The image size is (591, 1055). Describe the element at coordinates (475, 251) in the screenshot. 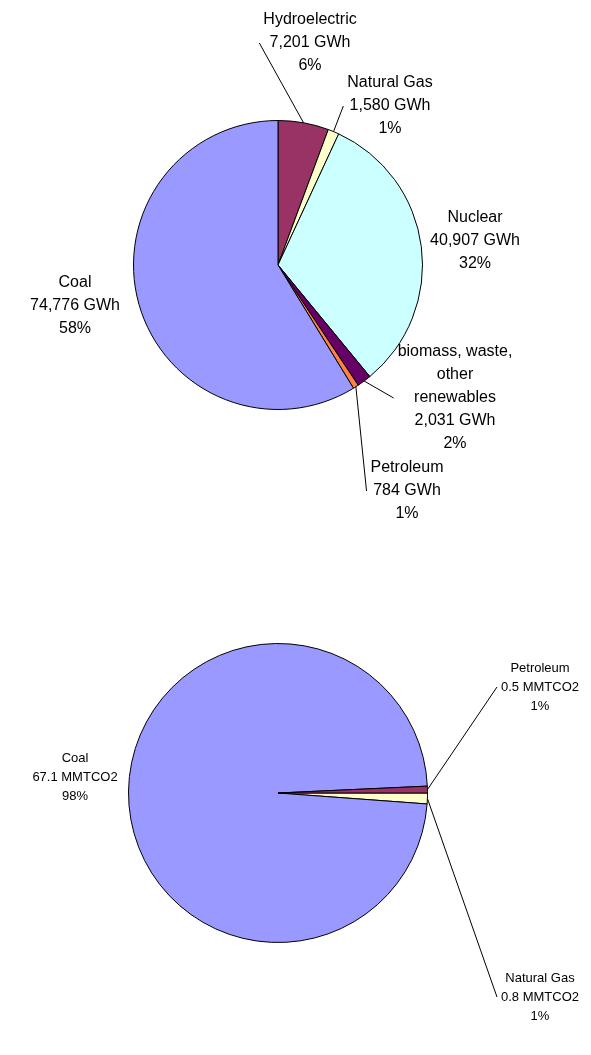

I see `data-label: 40,907 GWh 32%` at that location.